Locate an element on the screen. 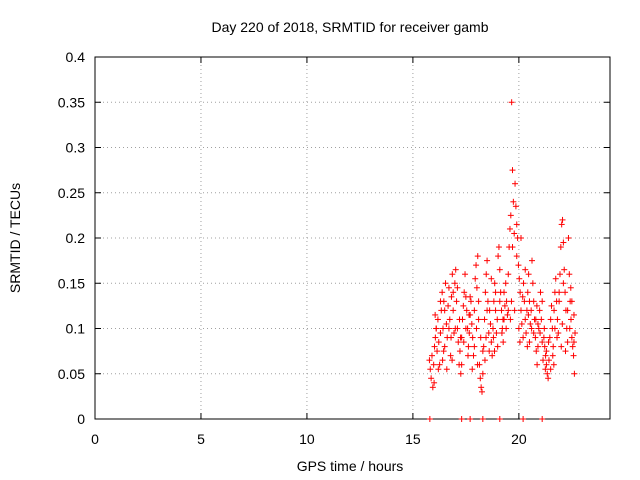  y-tick-label: 0.05 is located at coordinates (71, 374).